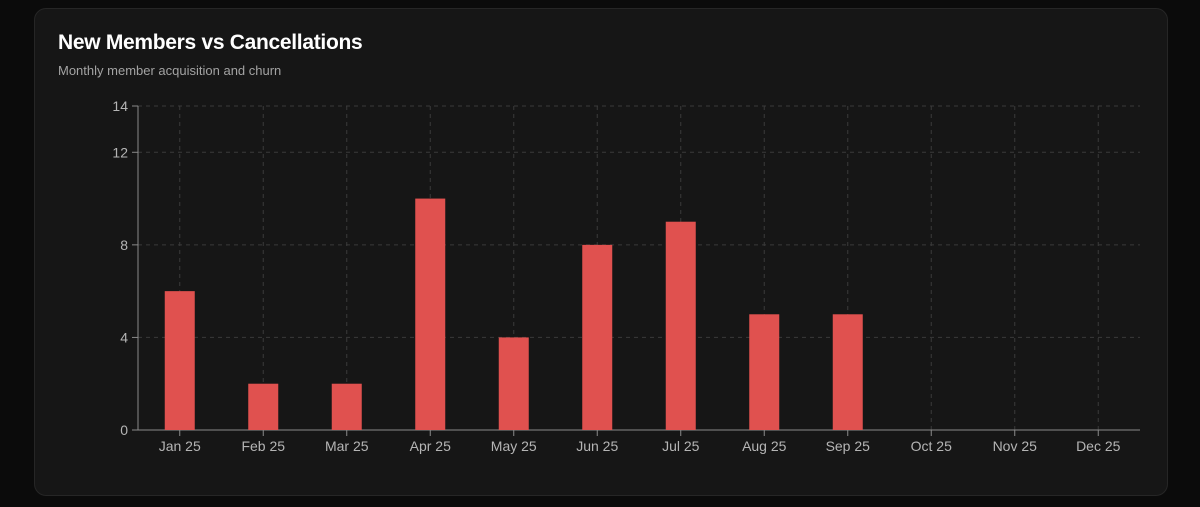  Describe the element at coordinates (848, 446) in the screenshot. I see `x-tick-label: Sep 25` at that location.